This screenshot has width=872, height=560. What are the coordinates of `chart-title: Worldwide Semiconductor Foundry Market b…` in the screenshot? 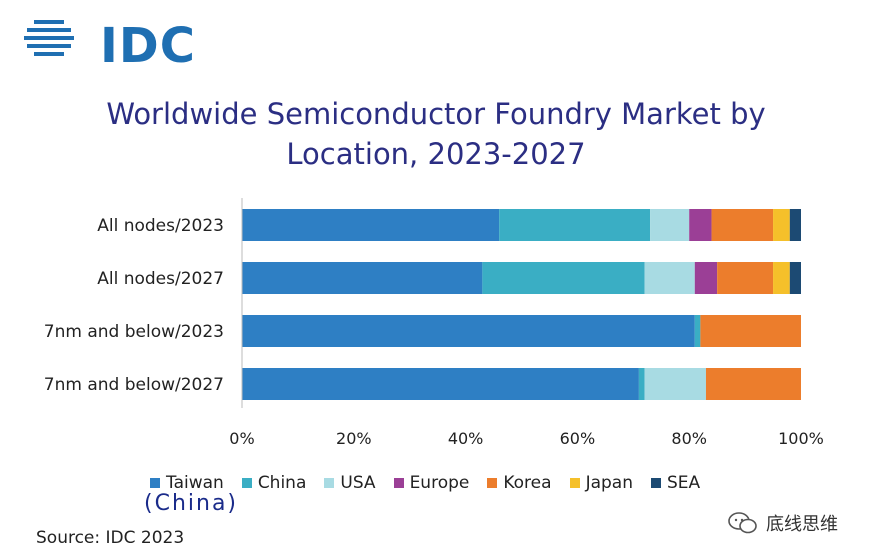 It's located at (436, 134).